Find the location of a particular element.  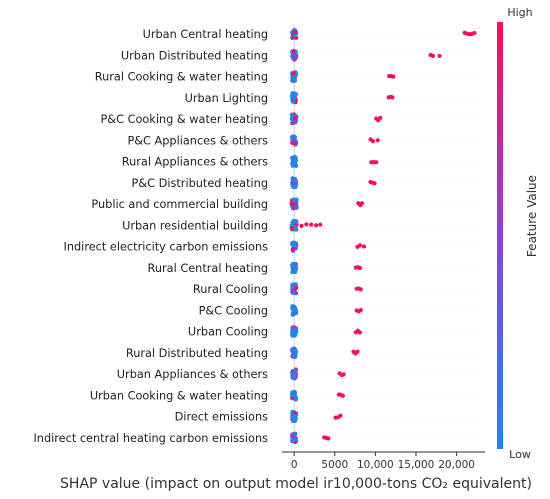

feature-label: Indirect electricity carbon emissions is located at coordinates (166, 247).